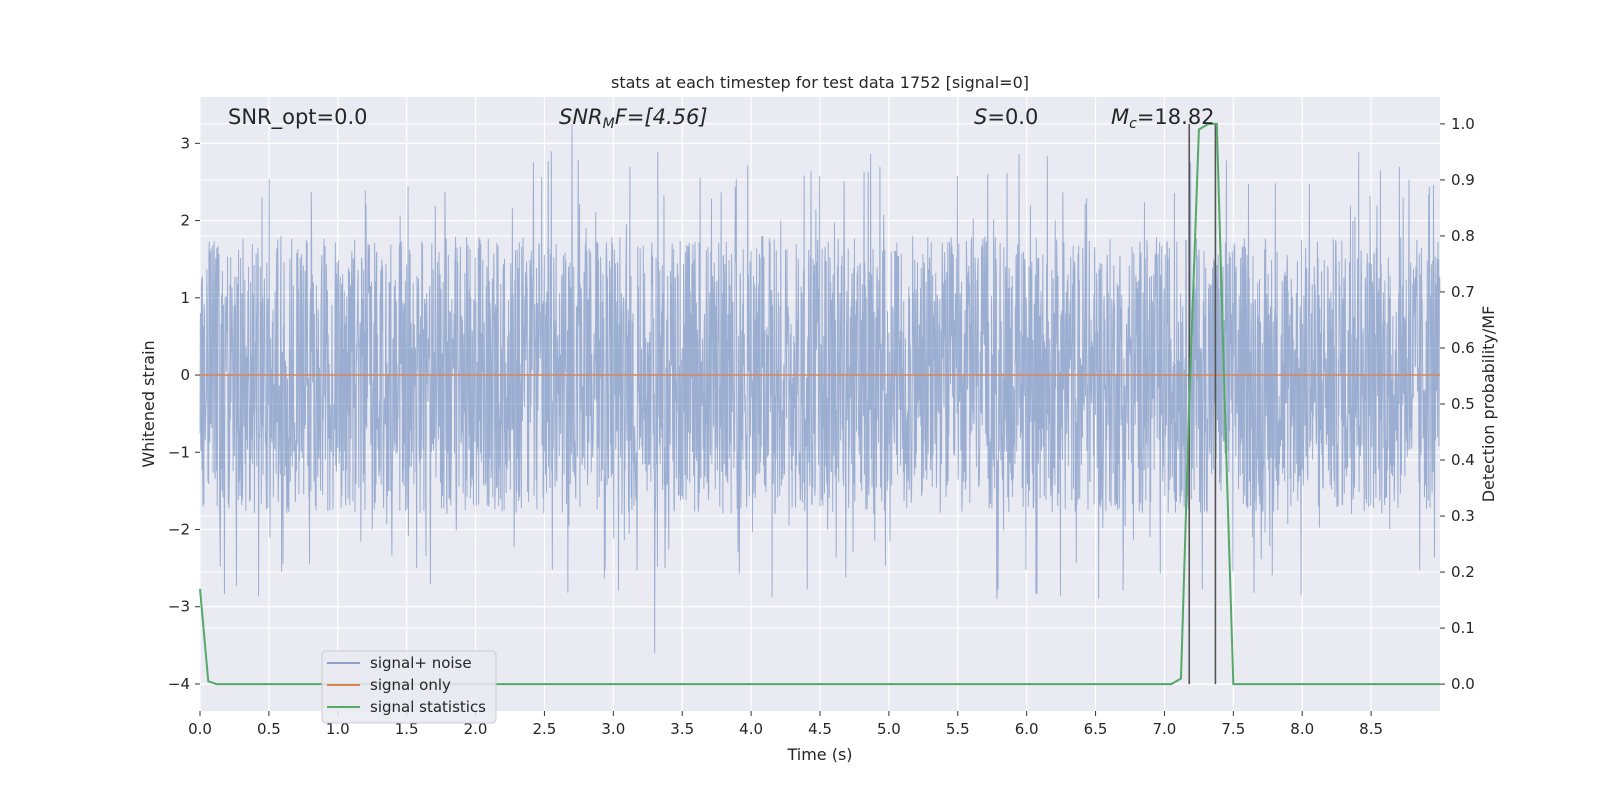 The image size is (1600, 804). I want to click on legend-box, so click(409, 687).